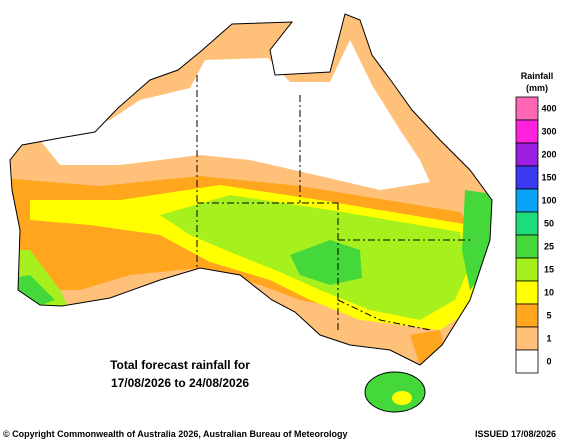  What do you see at coordinates (548, 109) in the screenshot?
I see `legend-label: 400` at bounding box center [548, 109].